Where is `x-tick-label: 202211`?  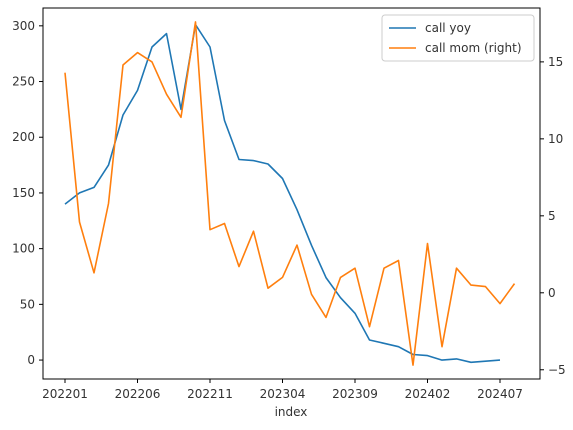
x-tick-label: 202211 is located at coordinates (210, 394).